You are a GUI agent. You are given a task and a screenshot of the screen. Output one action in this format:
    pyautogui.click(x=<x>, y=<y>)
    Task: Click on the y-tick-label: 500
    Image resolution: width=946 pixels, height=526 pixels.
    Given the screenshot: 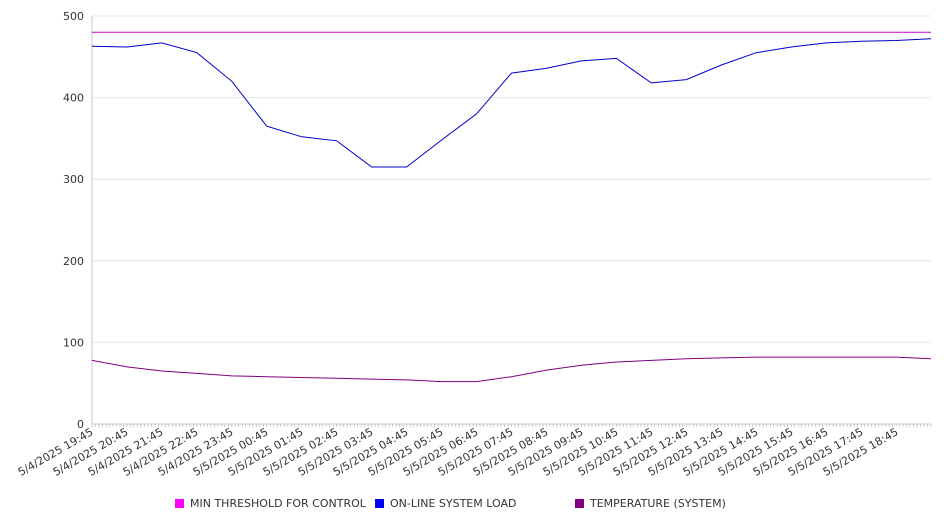 What is the action you would take?
    pyautogui.click(x=73, y=16)
    